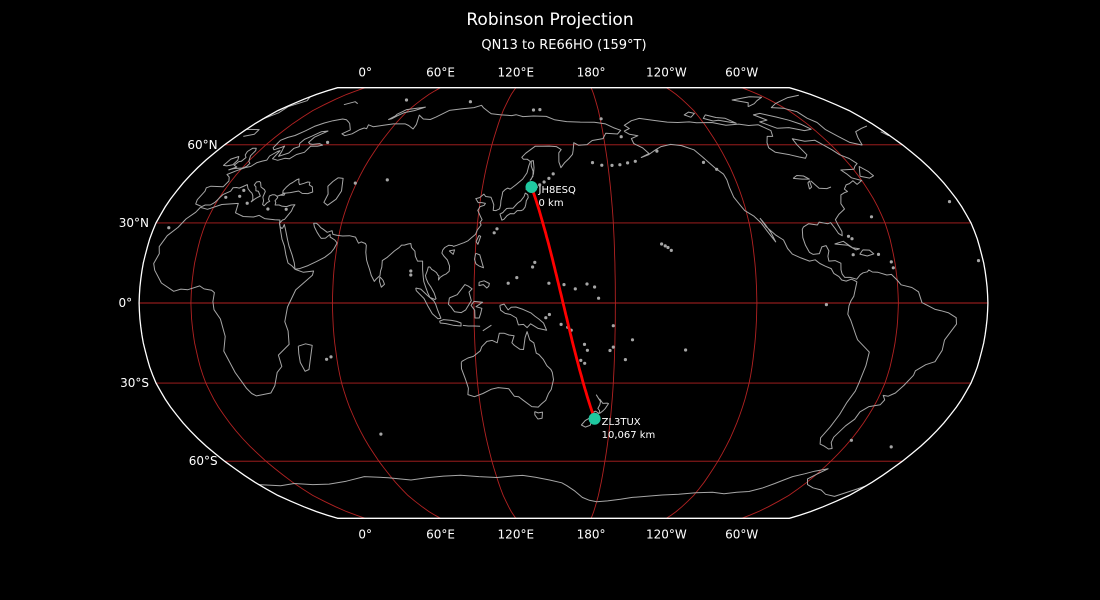 The image size is (1100, 600). What do you see at coordinates (125, 303) in the screenshot?
I see `parallel-tick-left: 0°` at bounding box center [125, 303].